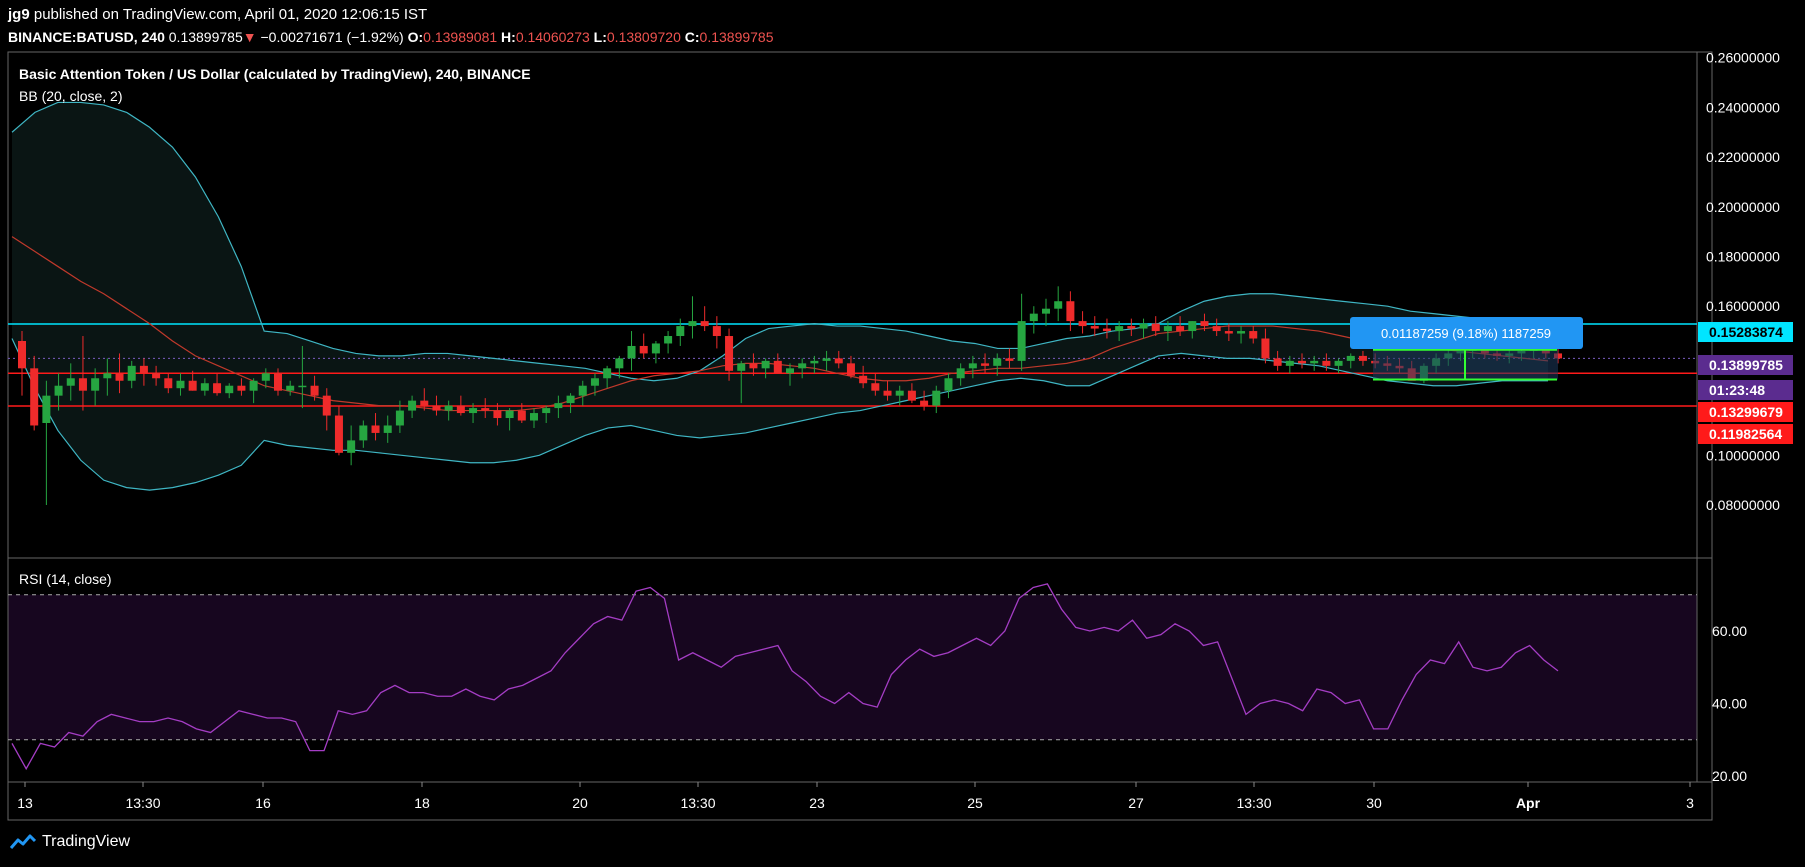 The width and height of the screenshot is (1805, 867). I want to click on time-tick-label: 20, so click(580, 803).